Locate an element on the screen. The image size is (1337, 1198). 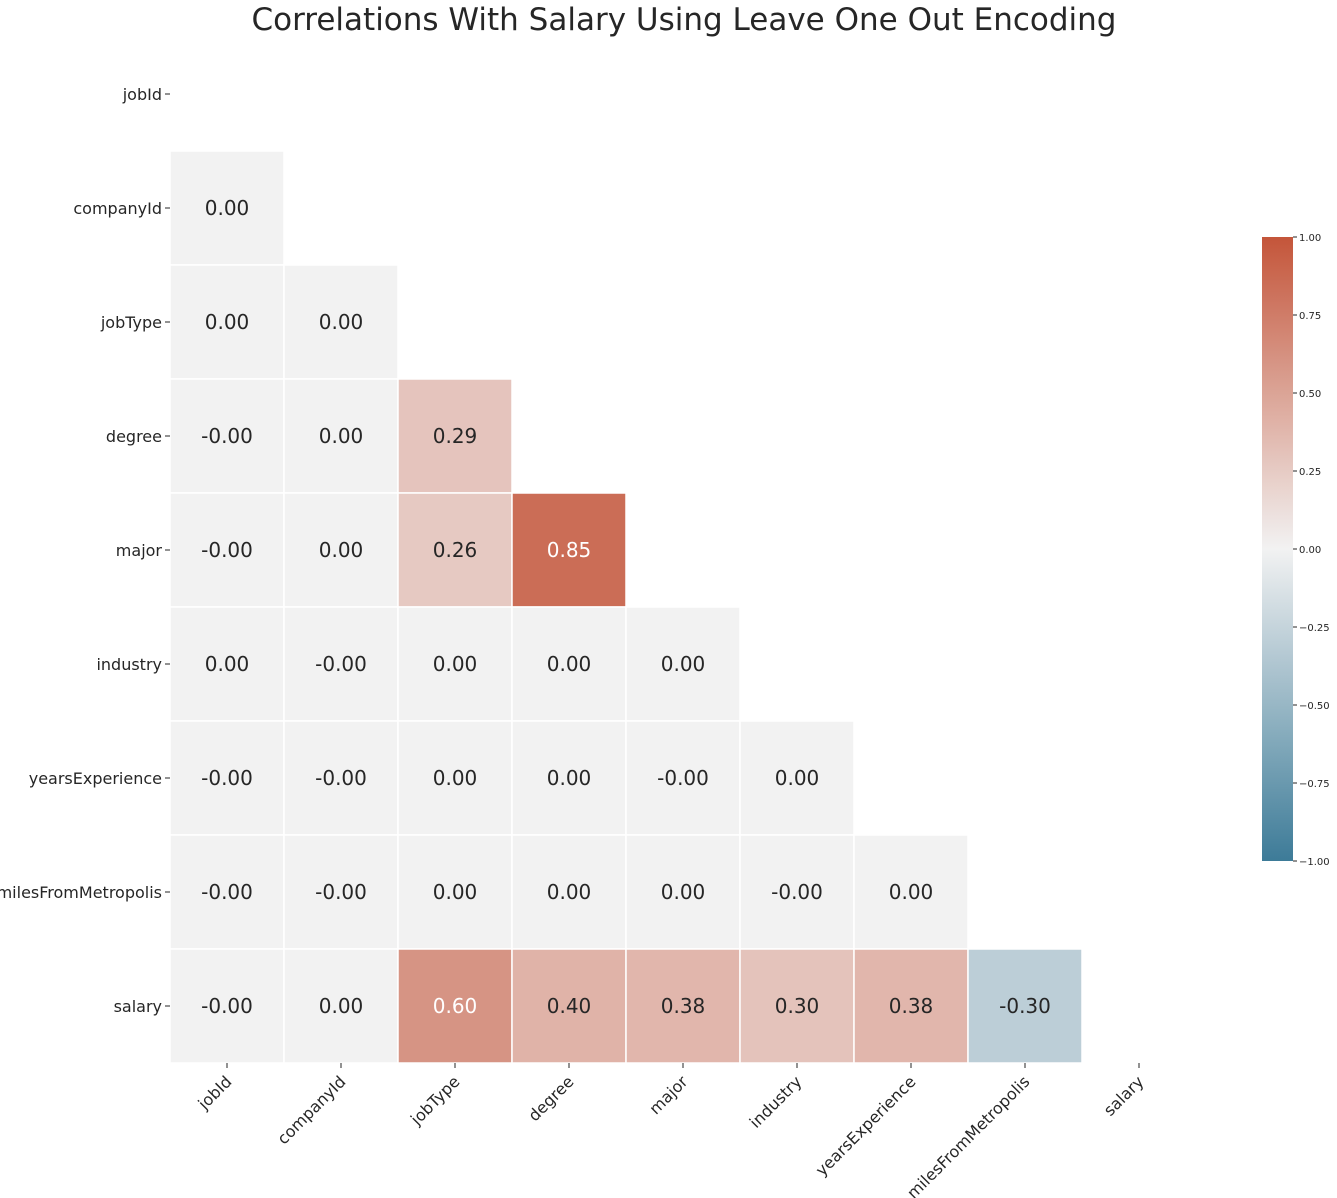
colorbar-tick-label: −0.50 is located at coordinates (1314, 706).